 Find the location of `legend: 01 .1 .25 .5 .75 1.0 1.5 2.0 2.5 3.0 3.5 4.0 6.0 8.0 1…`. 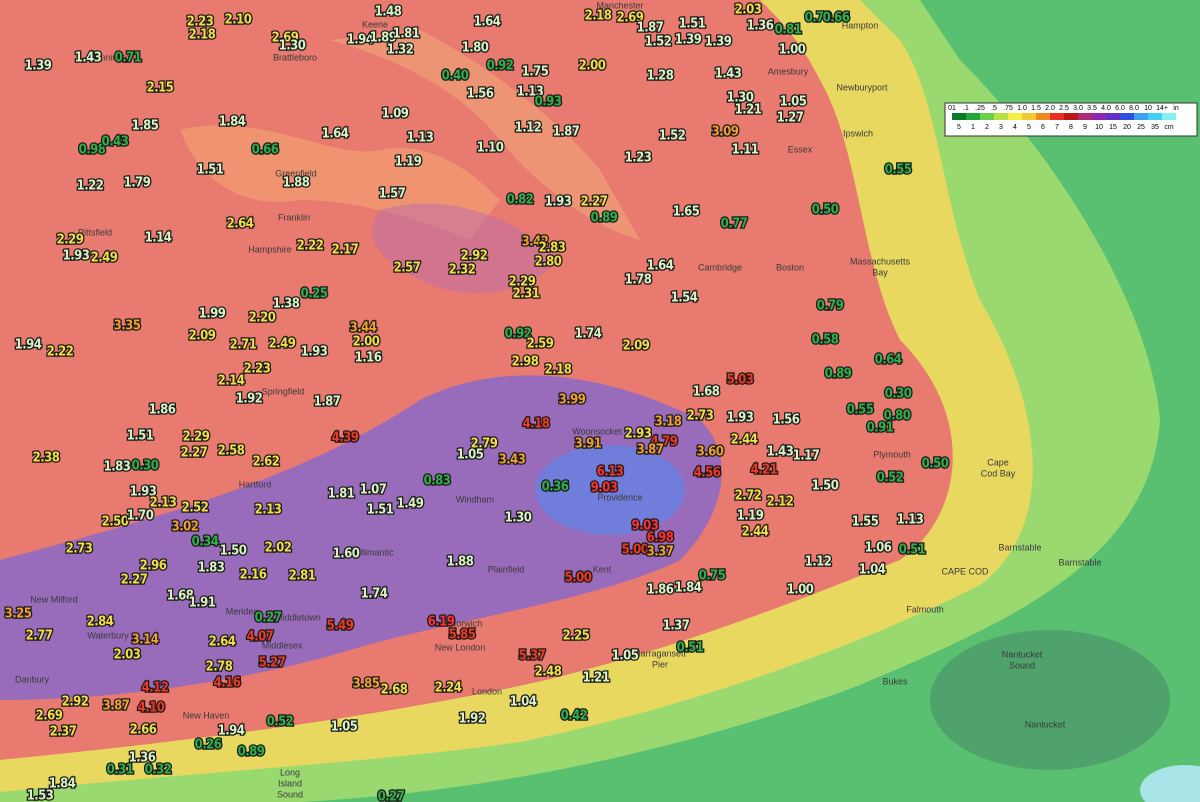

legend: 01 .1 .25 .5 .75 1.0 1.5 2.0 2.5 3.0 3.5 4.0 6.0 8.0 1… is located at coordinates (1071, 119).